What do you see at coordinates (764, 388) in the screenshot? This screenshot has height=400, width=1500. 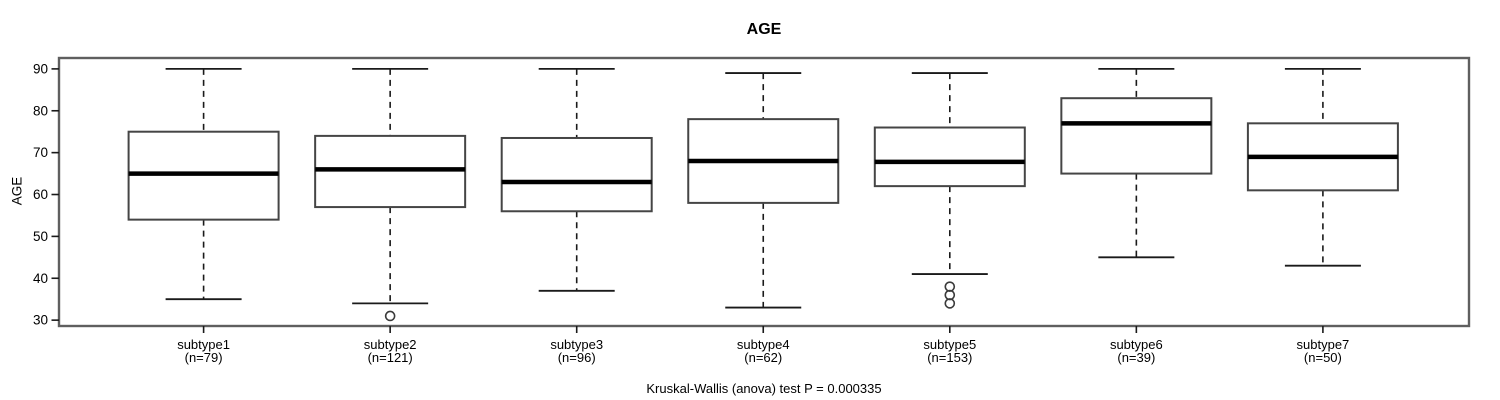 I see `statistical-test-caption: Kruskal-Wallis (anova) test P = 0.000335` at bounding box center [764, 388].